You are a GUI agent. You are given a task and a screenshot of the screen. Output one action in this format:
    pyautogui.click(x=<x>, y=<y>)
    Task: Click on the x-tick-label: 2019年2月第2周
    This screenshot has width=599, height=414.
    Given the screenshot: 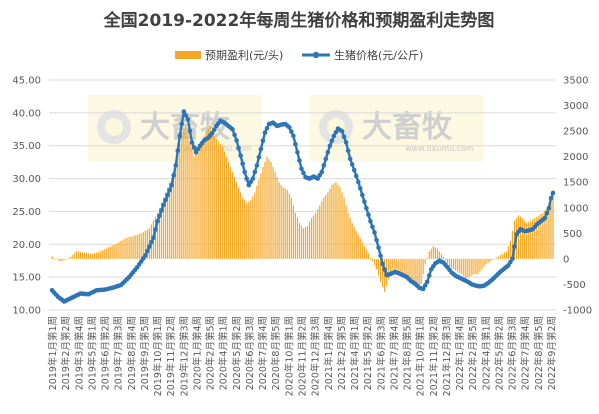 What is the action you would take?
    pyautogui.click(x=66, y=353)
    